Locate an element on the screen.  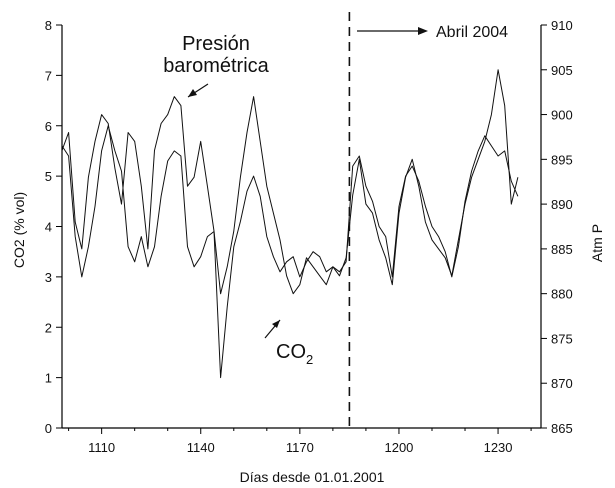
pressure-label-line2: barométrica is located at coordinates (216, 66).